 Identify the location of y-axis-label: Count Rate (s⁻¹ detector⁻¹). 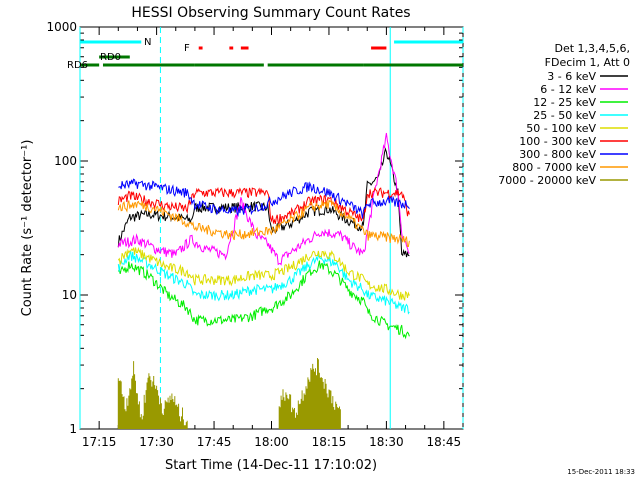
(27, 228).